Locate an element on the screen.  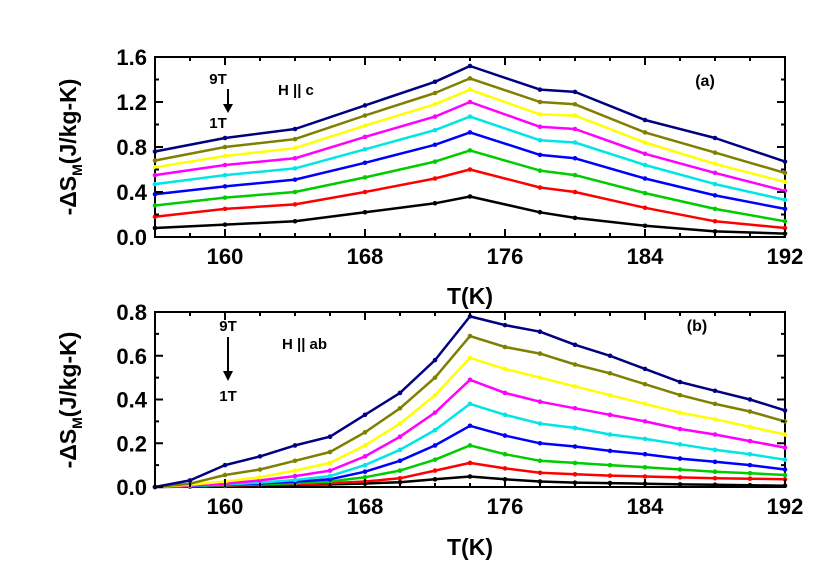
x-tick-label-a: 184 is located at coordinates (645, 256).